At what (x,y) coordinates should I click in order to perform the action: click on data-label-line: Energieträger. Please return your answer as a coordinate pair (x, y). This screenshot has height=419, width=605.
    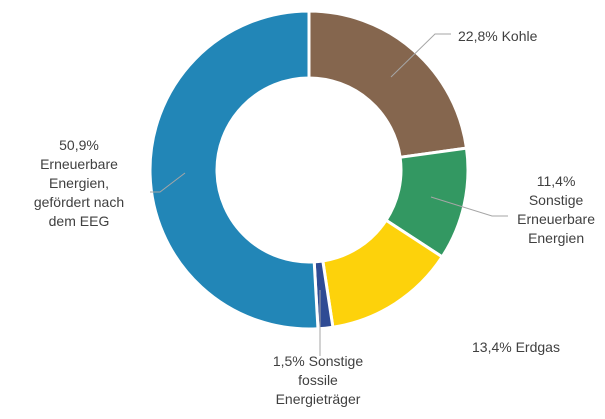
    Looking at the image, I should click on (318, 399).